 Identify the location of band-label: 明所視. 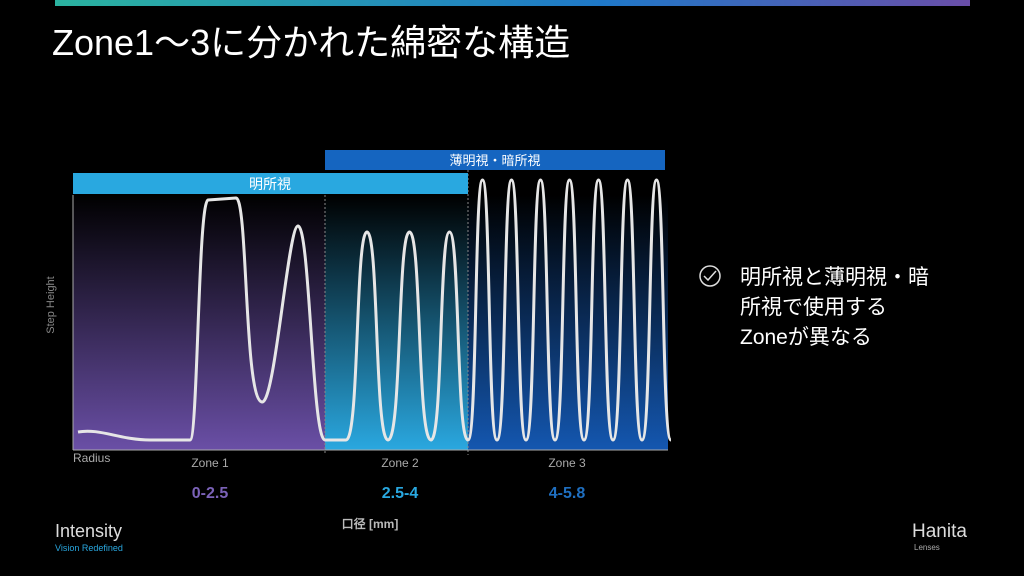
(270, 184).